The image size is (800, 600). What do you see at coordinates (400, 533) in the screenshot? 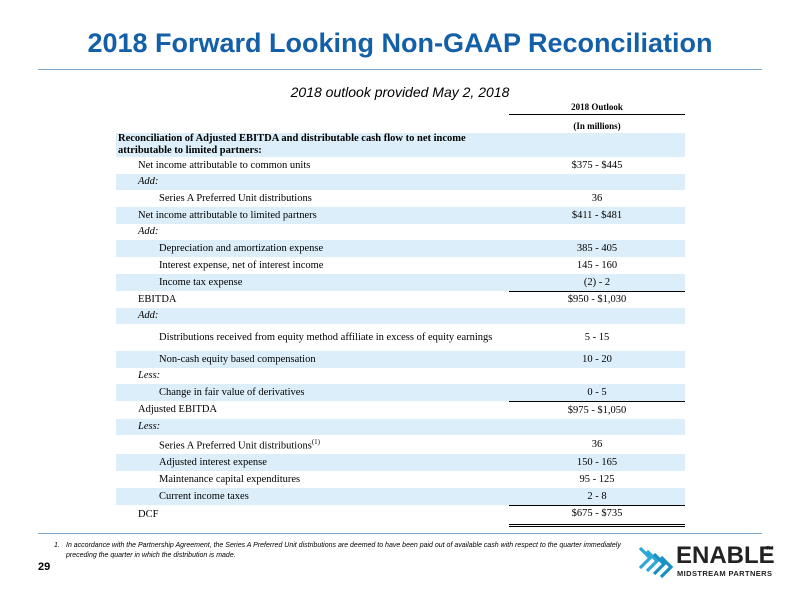
I see `footer-divider` at bounding box center [400, 533].